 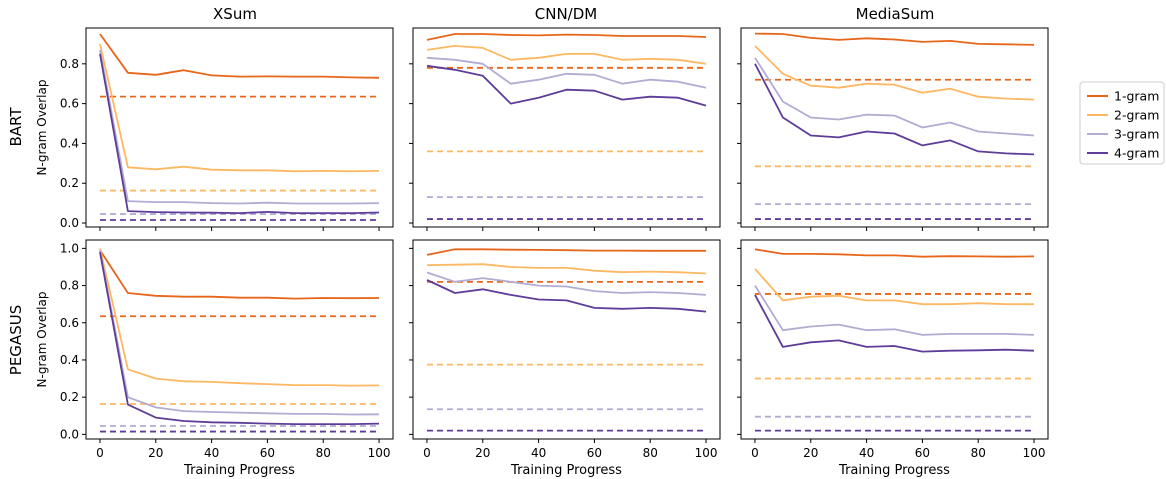 I want to click on legend-item-1-gram: 1-gram, so click(x=1123, y=96).